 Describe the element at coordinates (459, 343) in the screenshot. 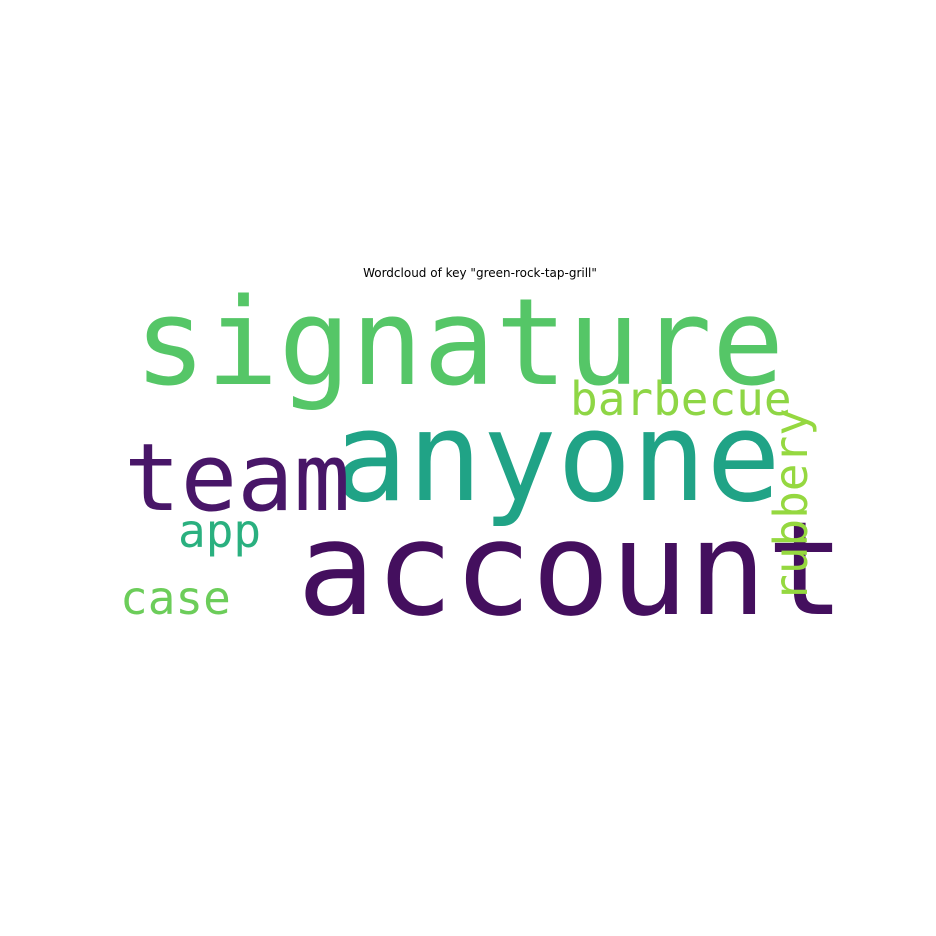

I see `word-signature: signature` at that location.